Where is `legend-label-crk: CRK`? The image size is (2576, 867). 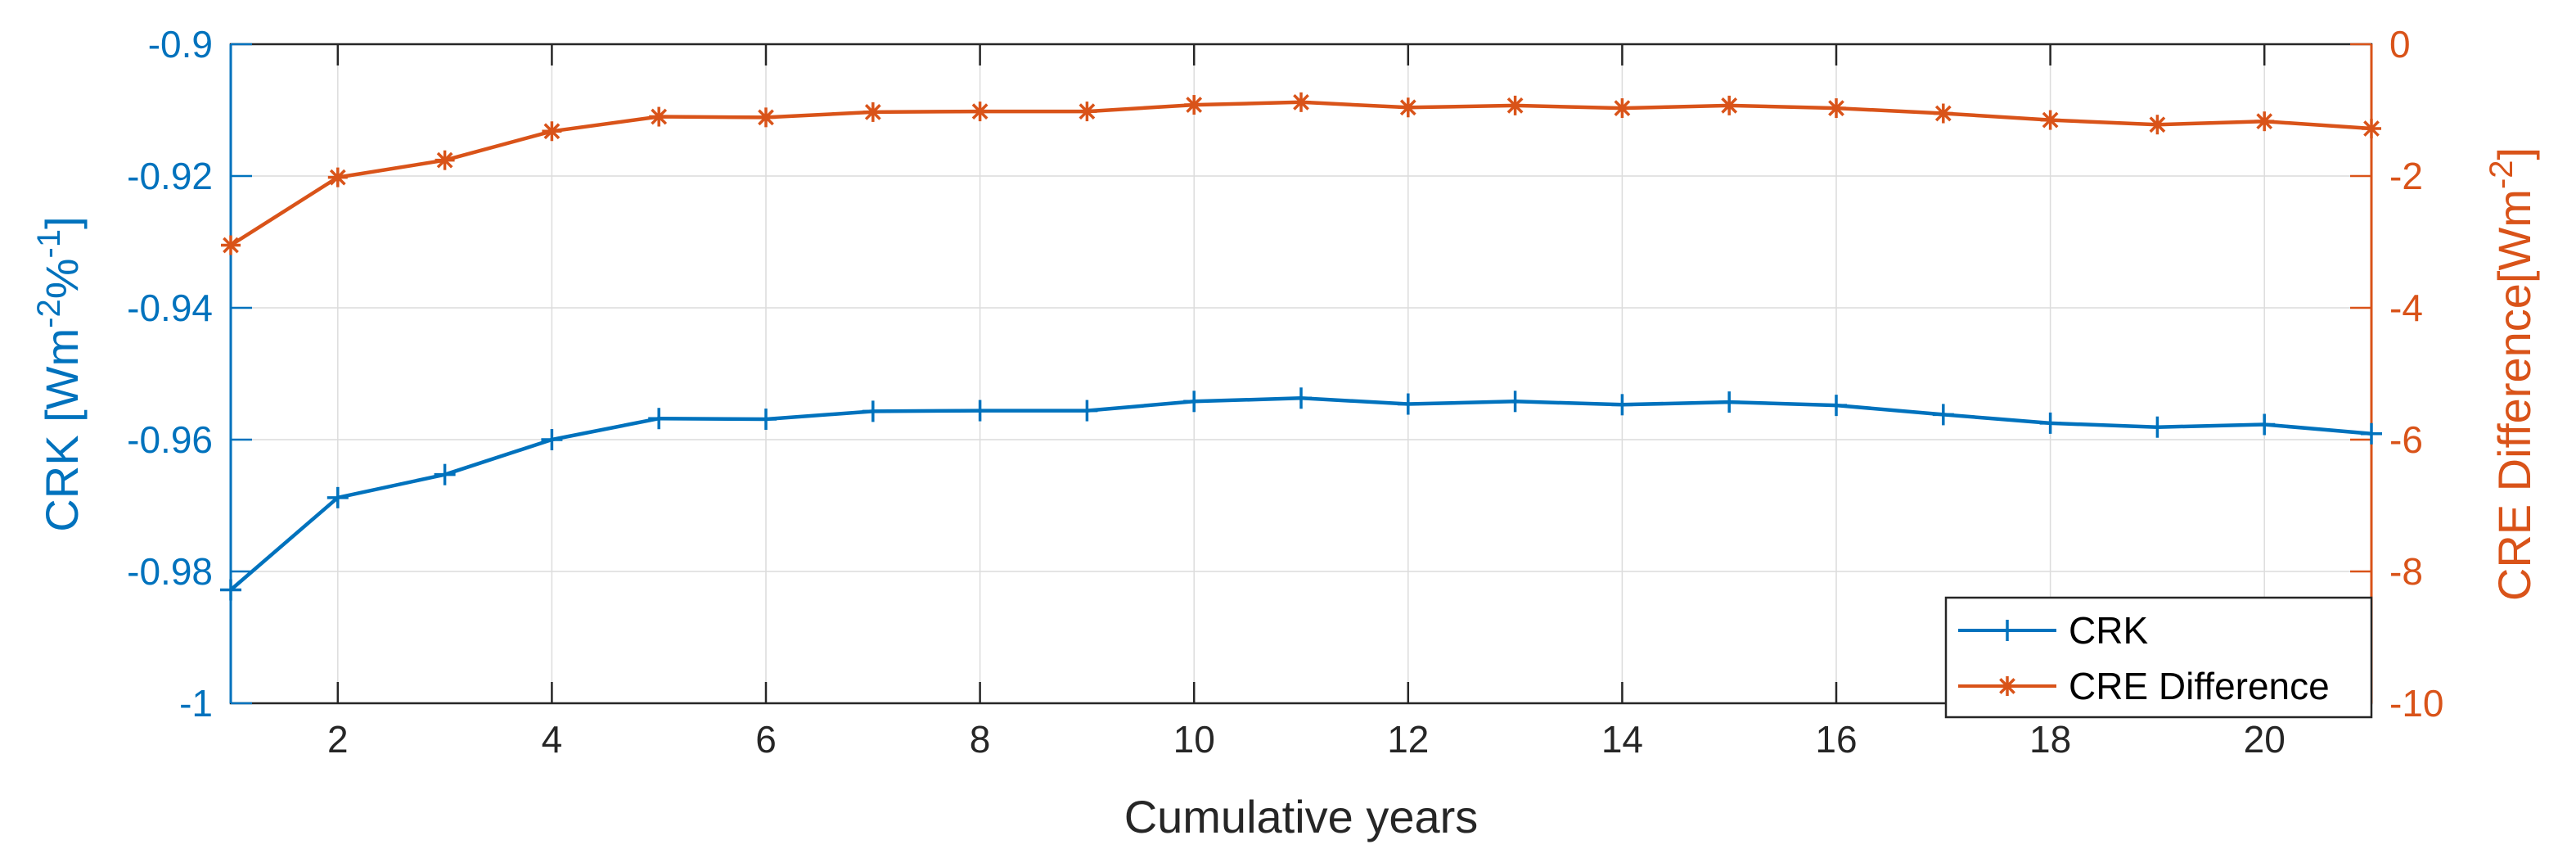
legend-label-crk: CRK is located at coordinates (2108, 631).